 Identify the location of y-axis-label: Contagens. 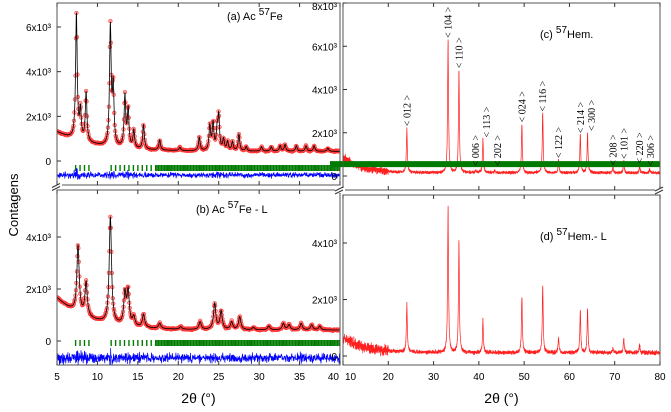
(13, 204).